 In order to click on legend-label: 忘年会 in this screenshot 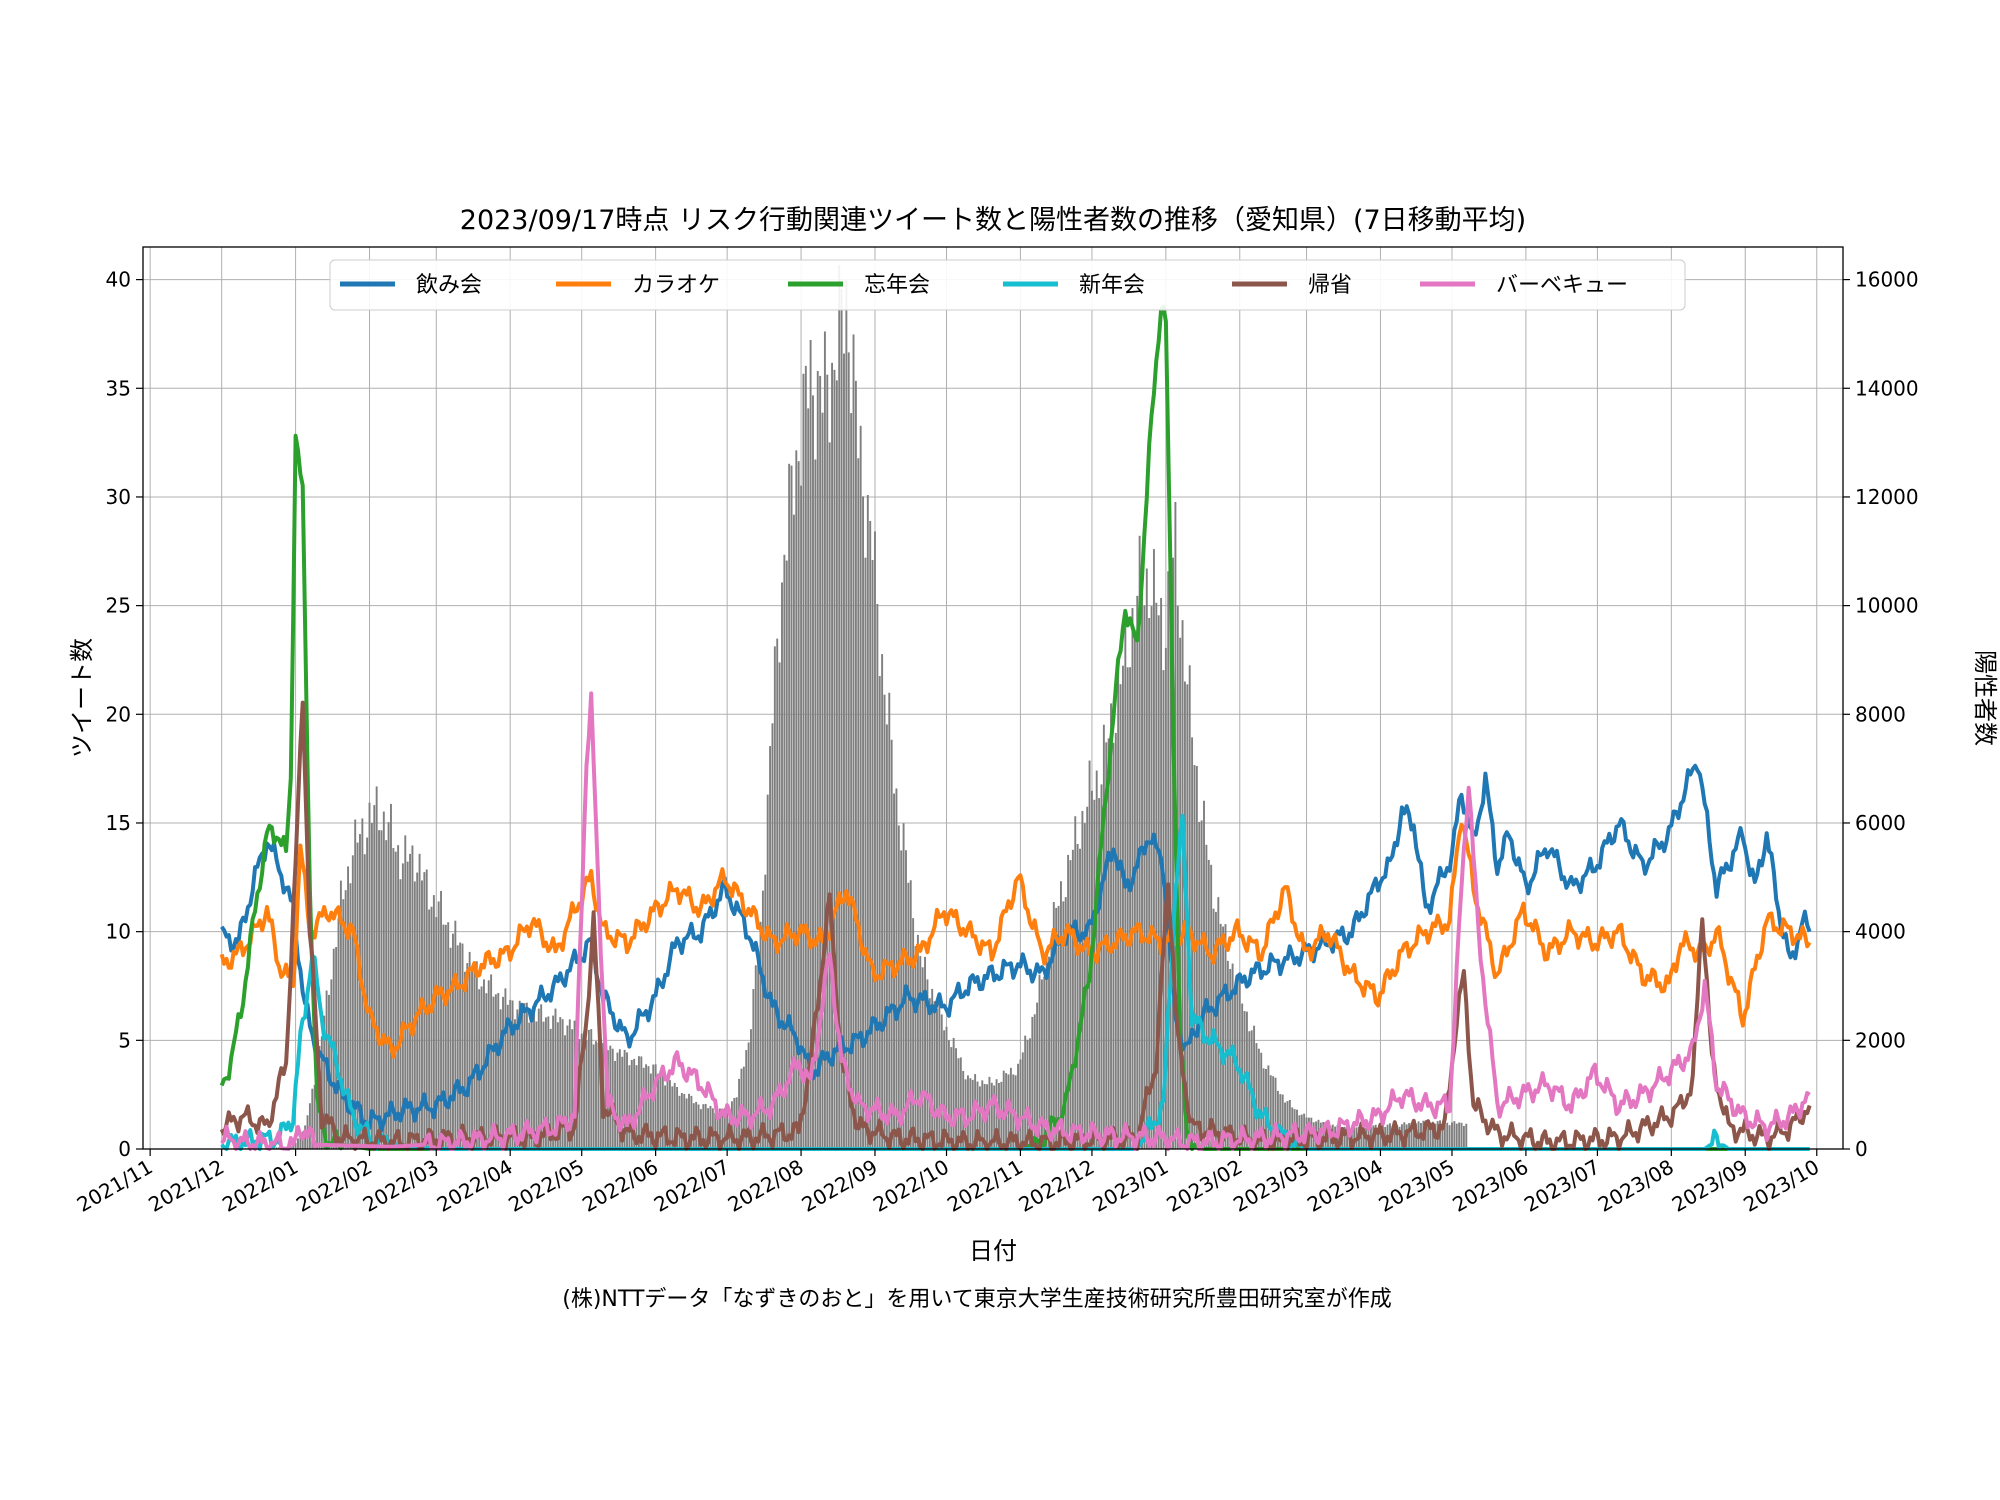, I will do `click(897, 285)`.